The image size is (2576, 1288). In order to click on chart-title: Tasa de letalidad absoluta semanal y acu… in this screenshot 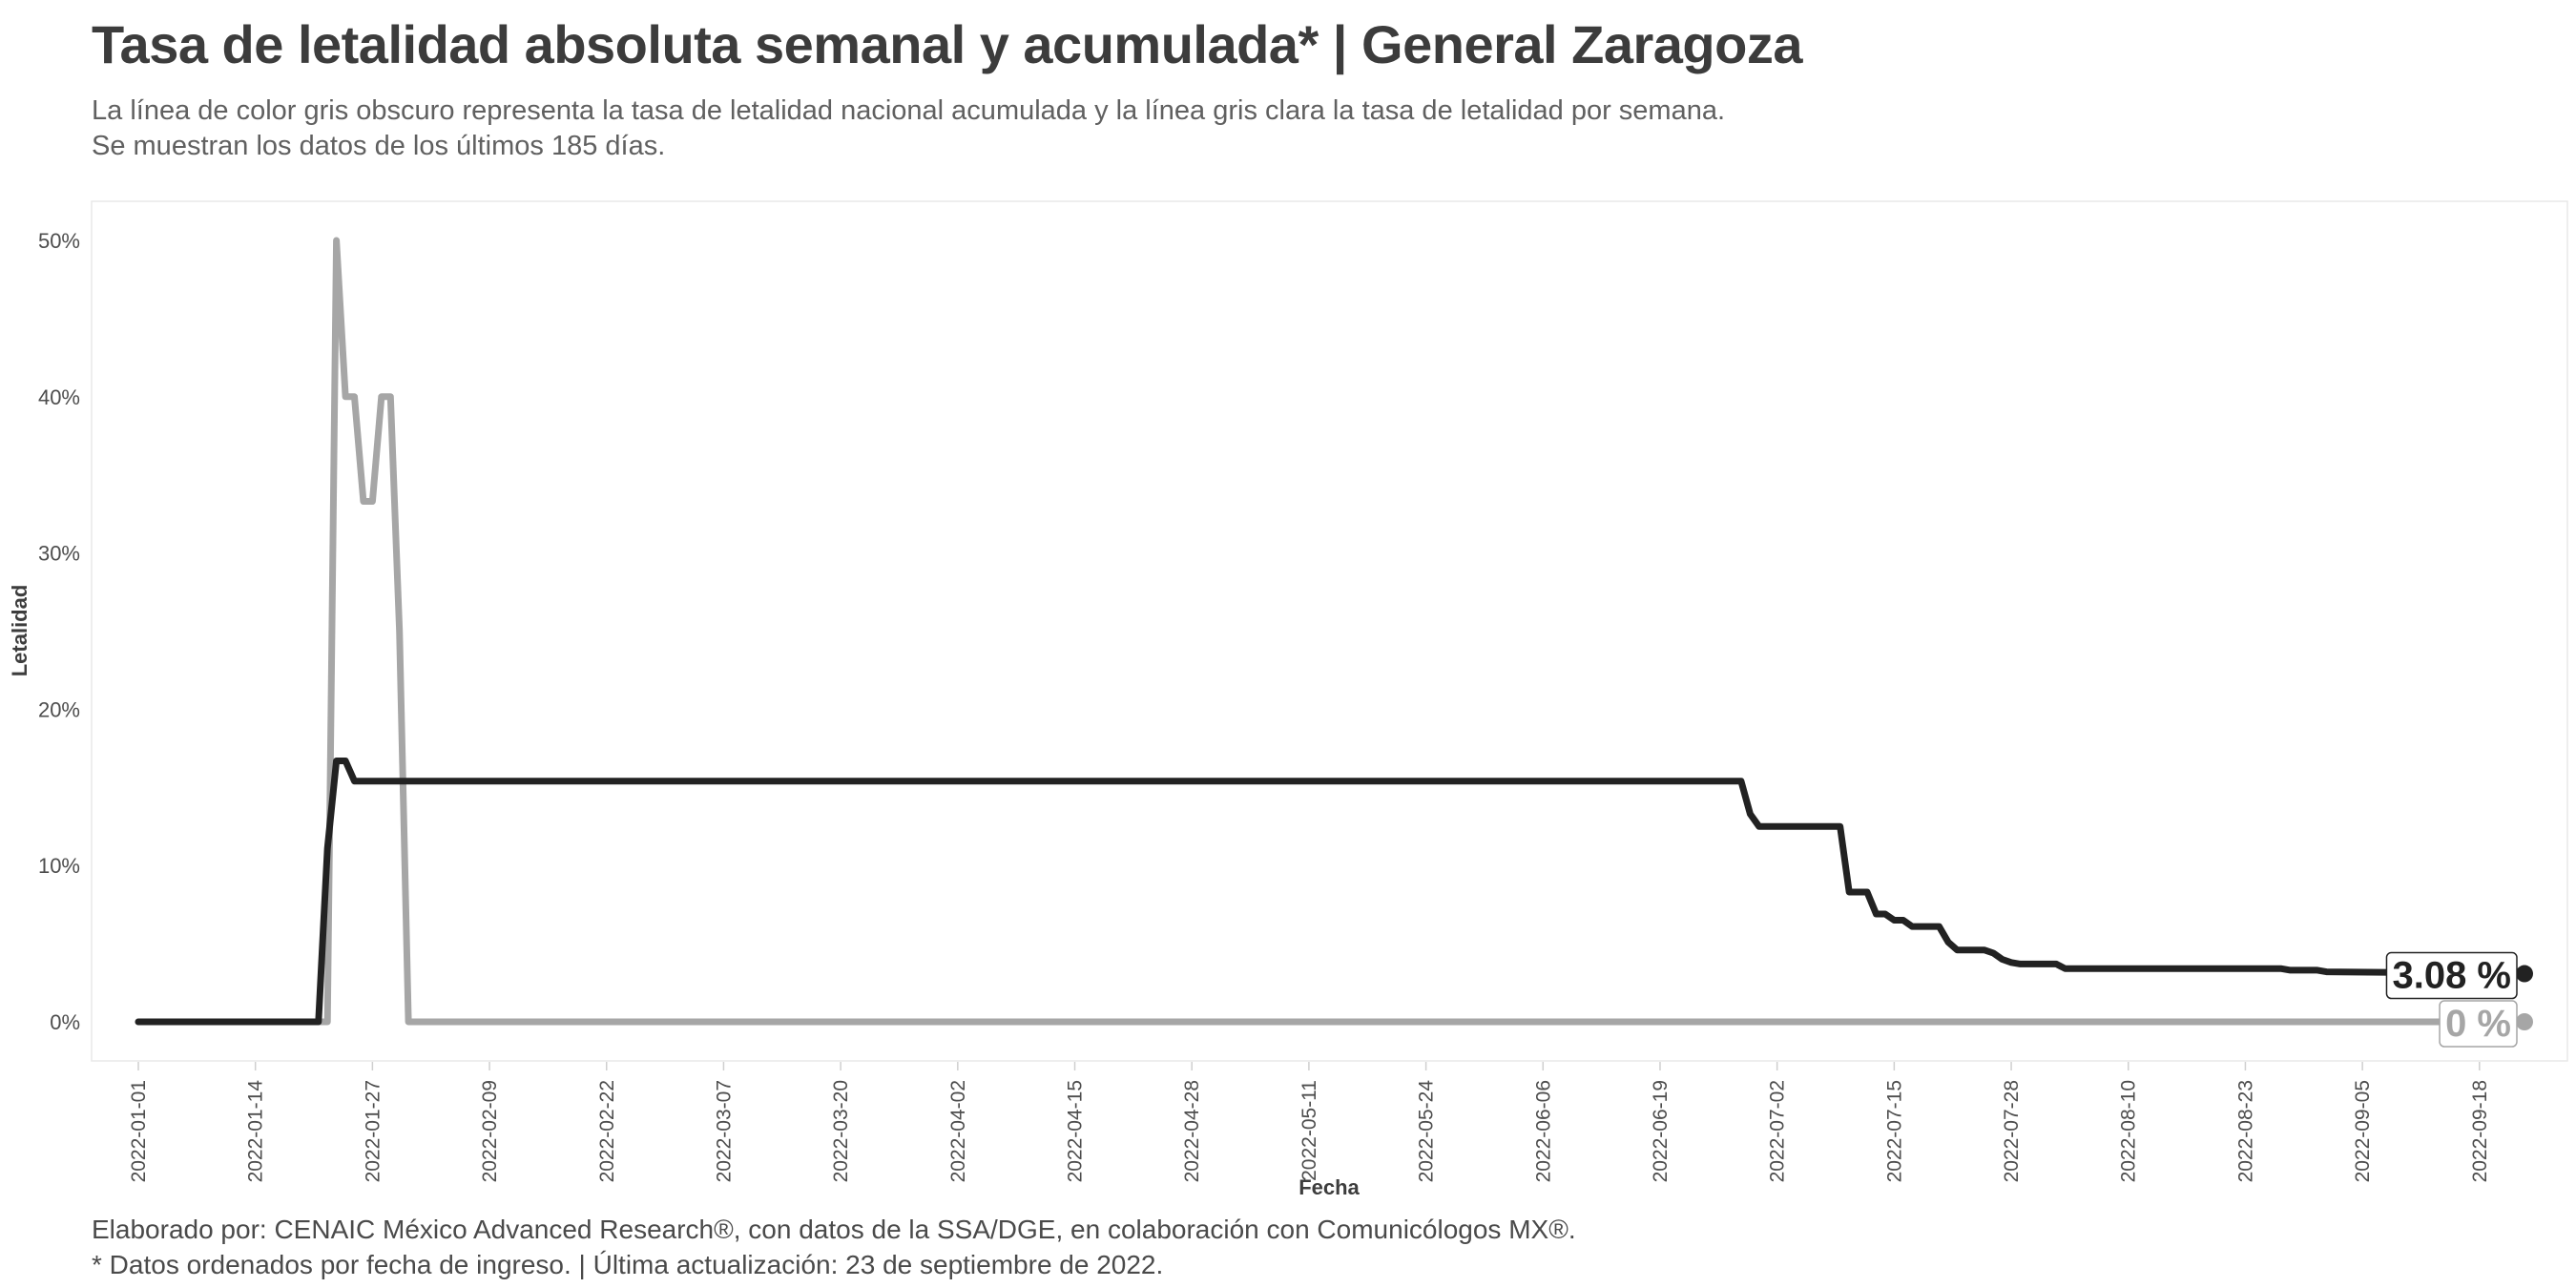, I will do `click(947, 44)`.